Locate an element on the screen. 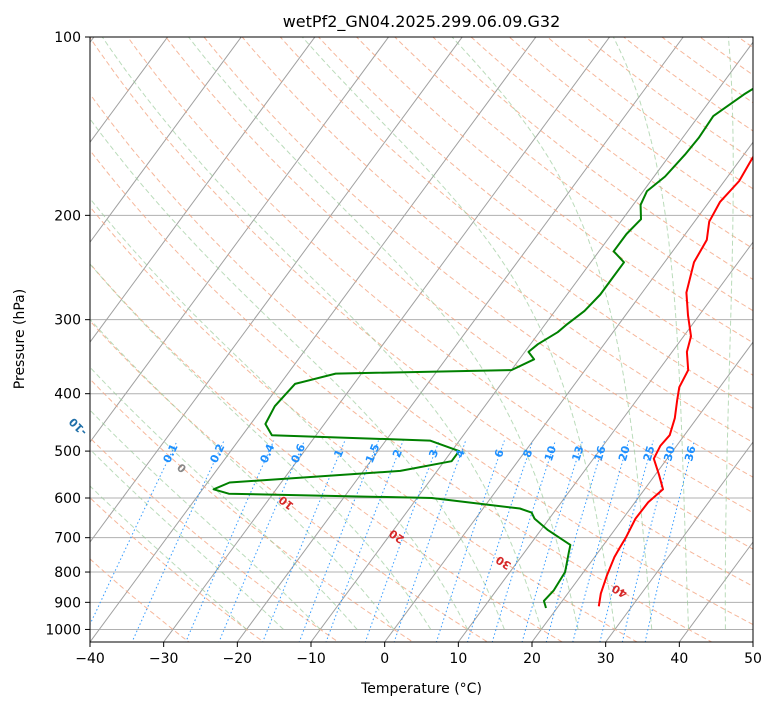 Image resolution: width=775 pixels, height=708 pixels. y-axis-title: Pressure (hPa) is located at coordinates (20, 339).